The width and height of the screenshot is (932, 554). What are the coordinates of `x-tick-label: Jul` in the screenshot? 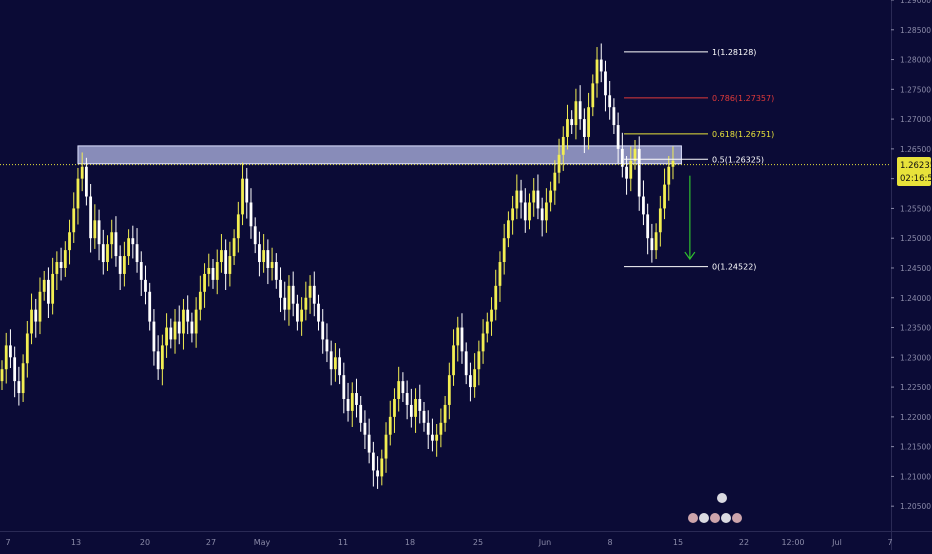 It's located at (836, 542).